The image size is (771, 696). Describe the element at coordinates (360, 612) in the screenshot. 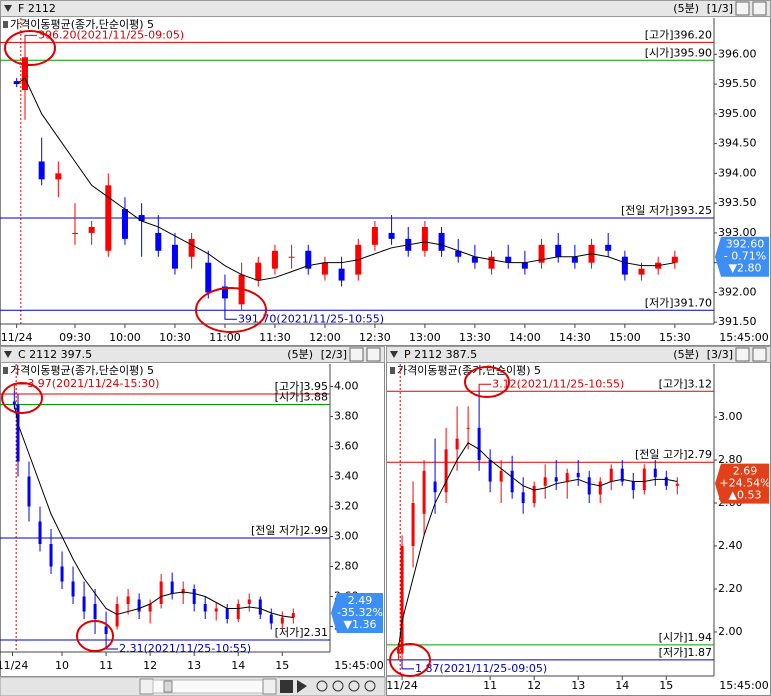

I see `current-change: -35.32%` at that location.